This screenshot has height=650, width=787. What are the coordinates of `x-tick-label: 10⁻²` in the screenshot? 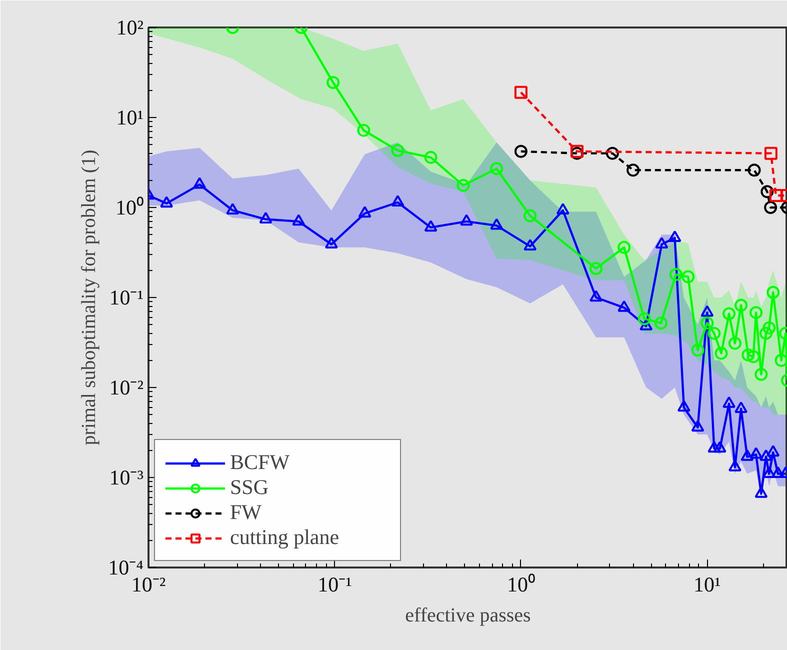 It's located at (148, 584).